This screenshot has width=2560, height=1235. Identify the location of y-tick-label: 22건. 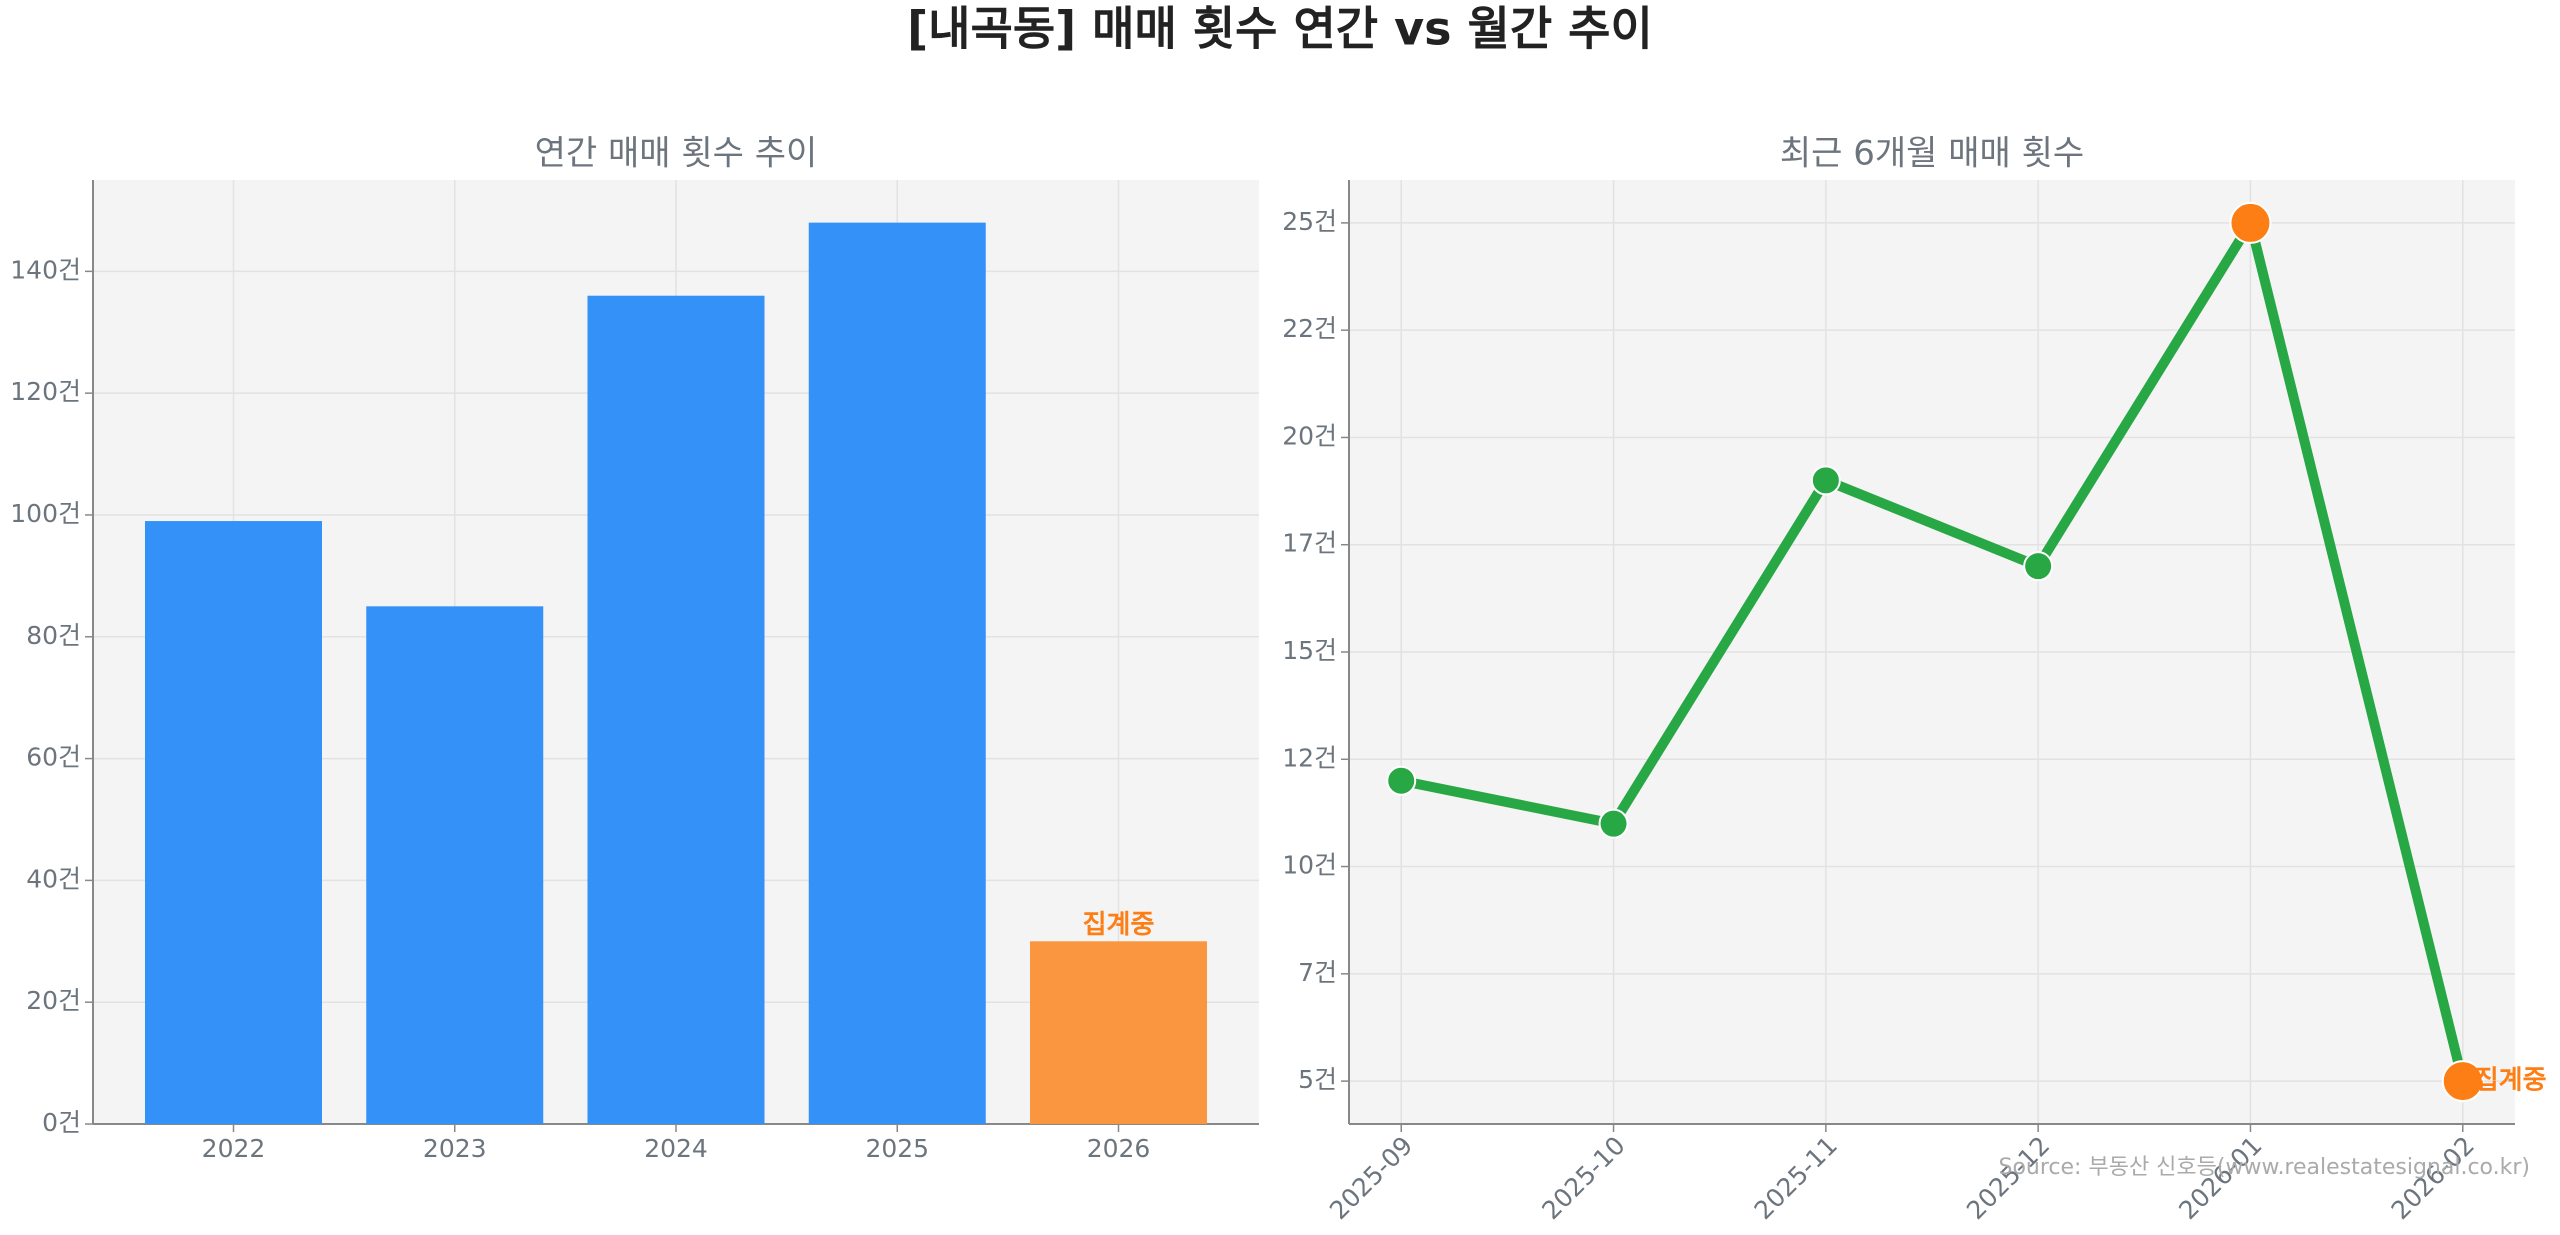
(1309, 328).